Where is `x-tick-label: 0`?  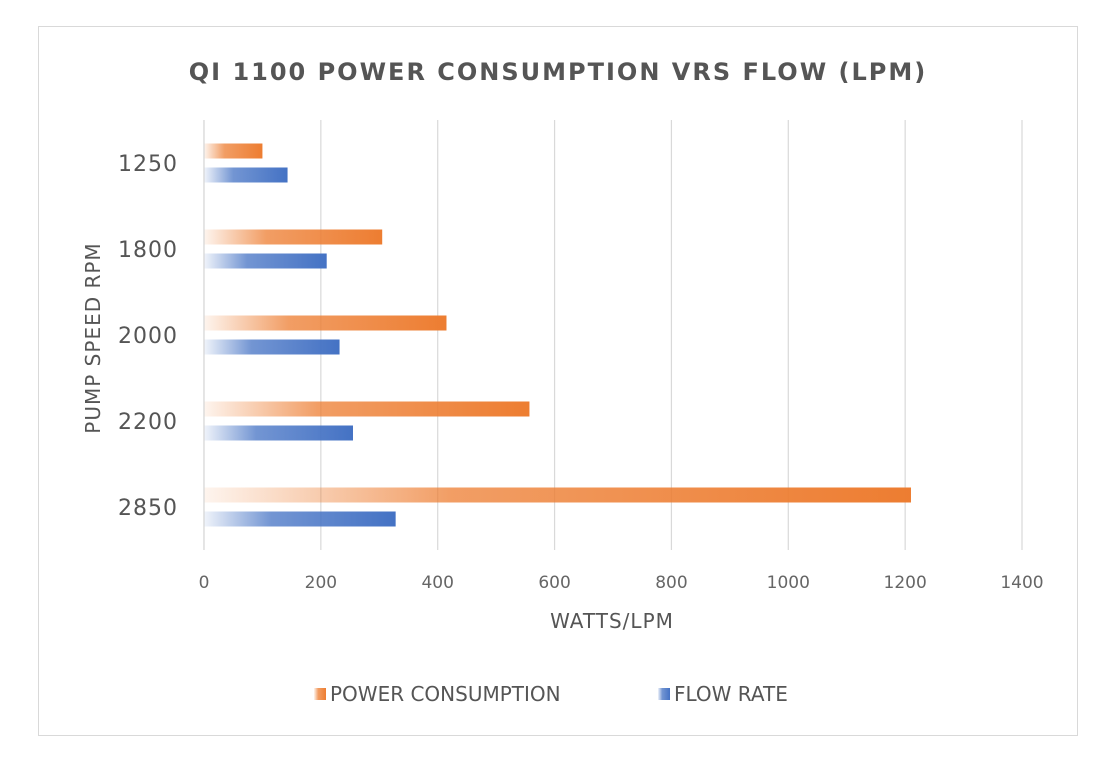
x-tick-label: 0 is located at coordinates (204, 583).